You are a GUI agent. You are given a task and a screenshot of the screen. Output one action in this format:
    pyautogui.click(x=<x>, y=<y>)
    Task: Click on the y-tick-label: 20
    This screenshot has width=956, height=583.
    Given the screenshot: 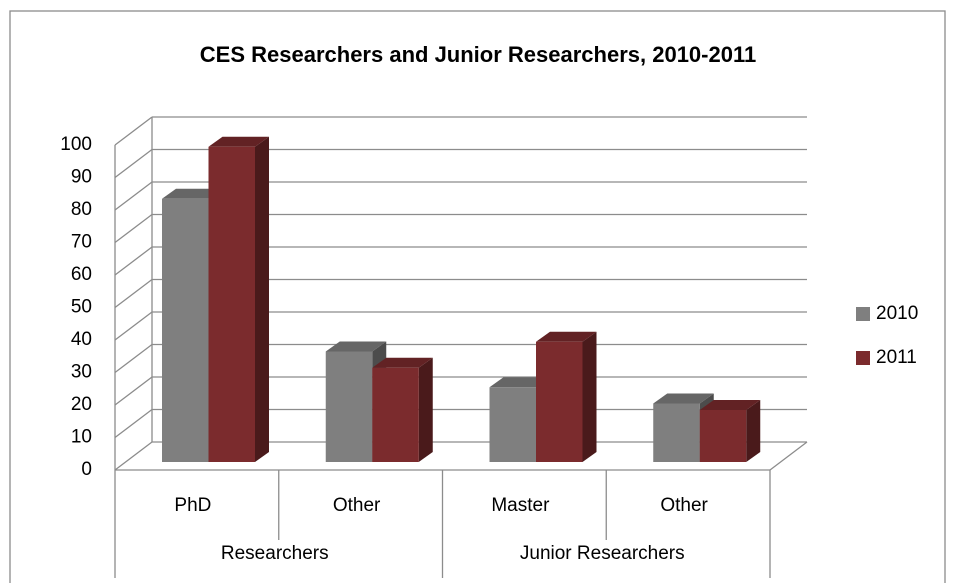 What is the action you would take?
    pyautogui.click(x=81, y=404)
    